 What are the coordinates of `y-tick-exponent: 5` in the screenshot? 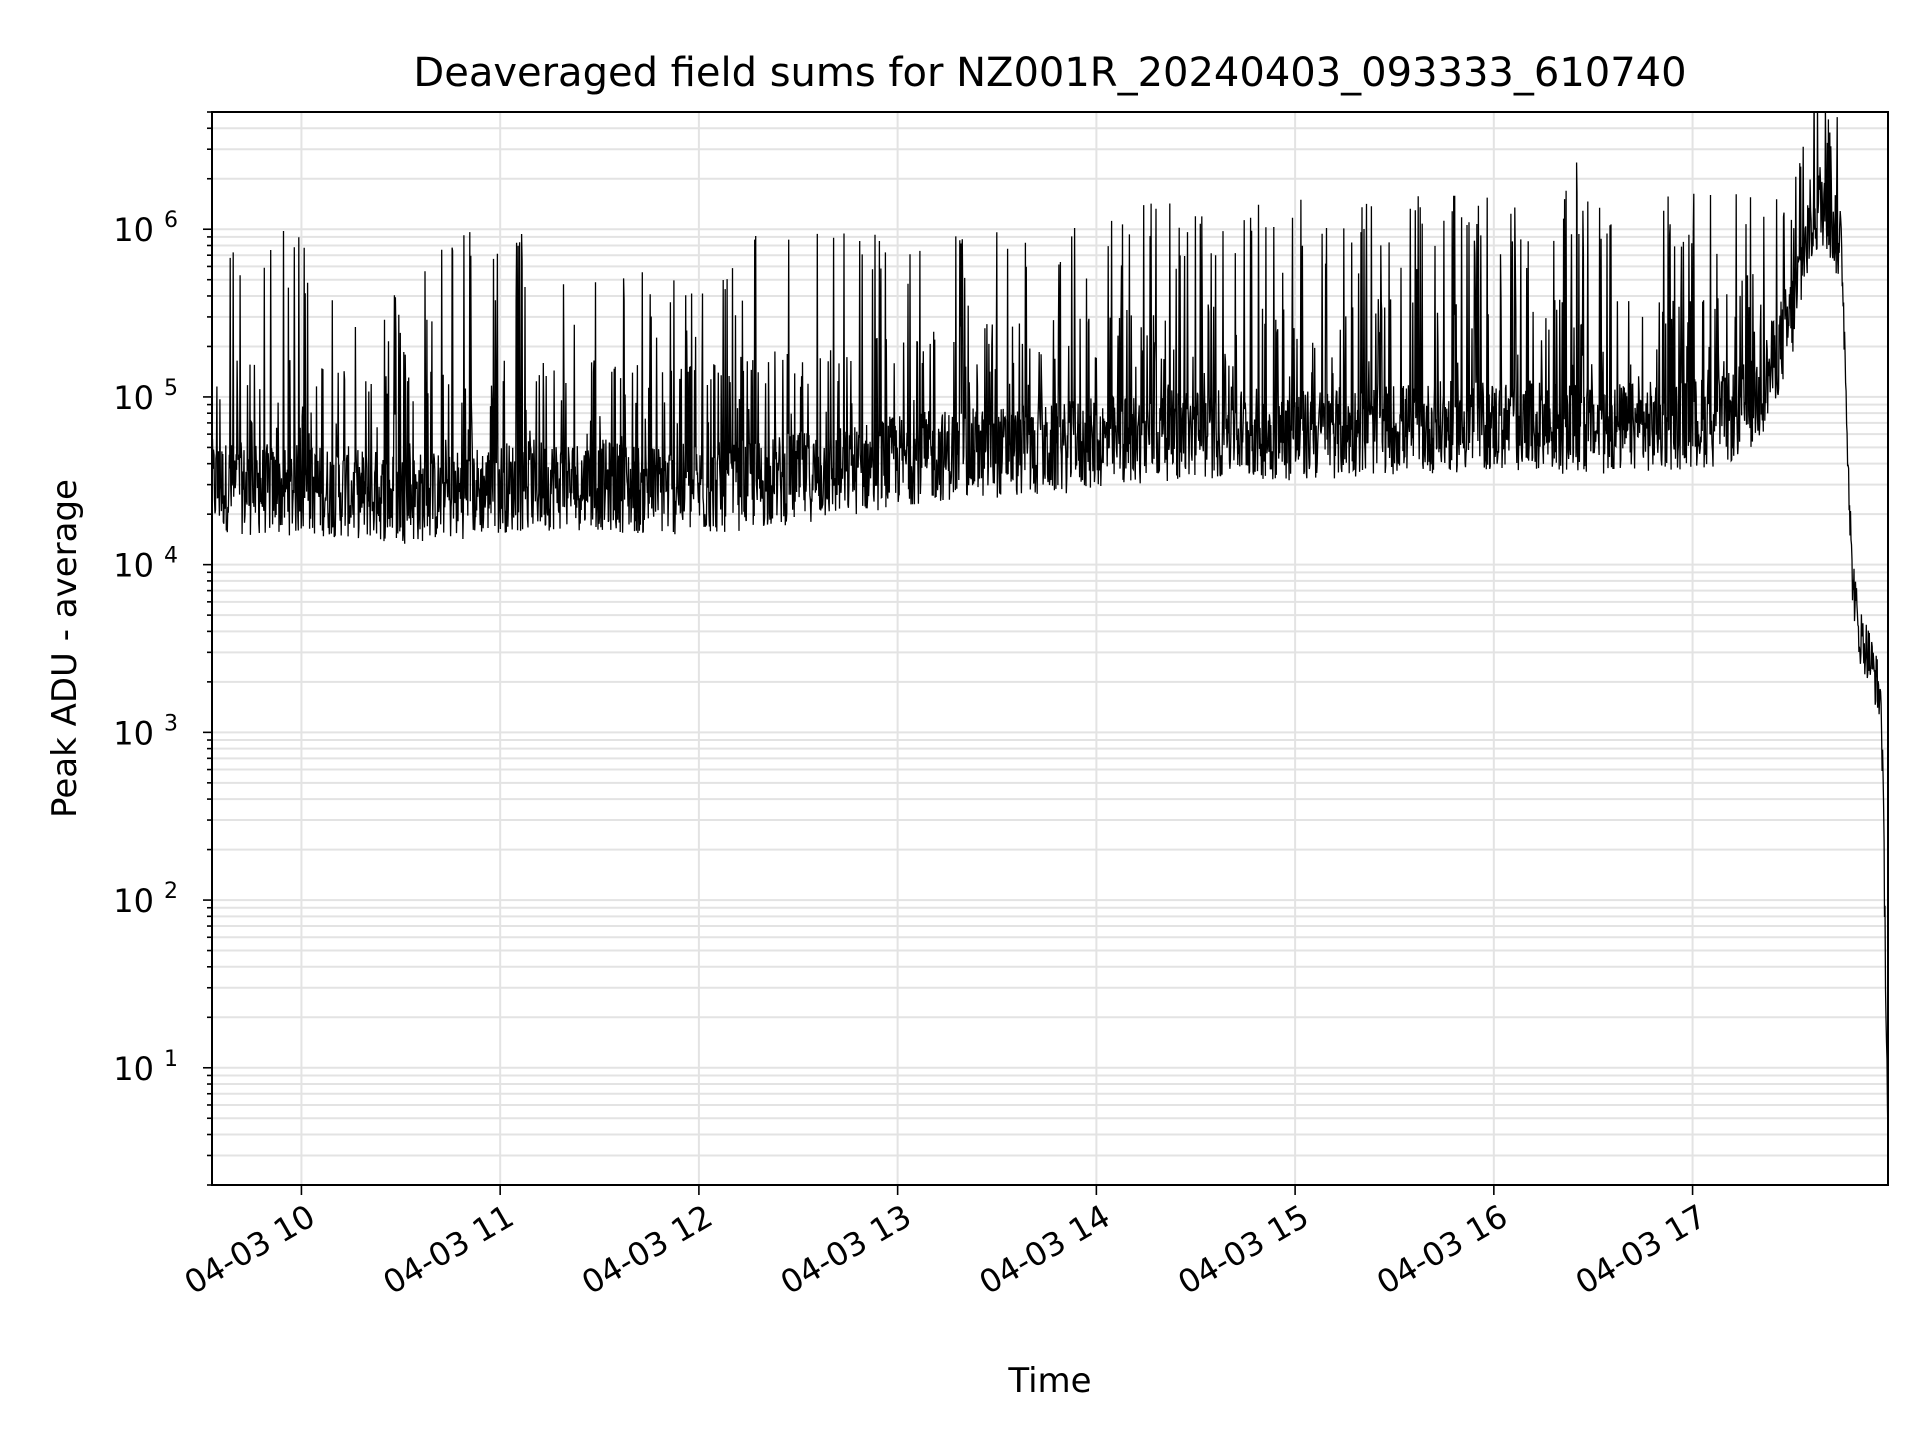 It's located at (171, 388).